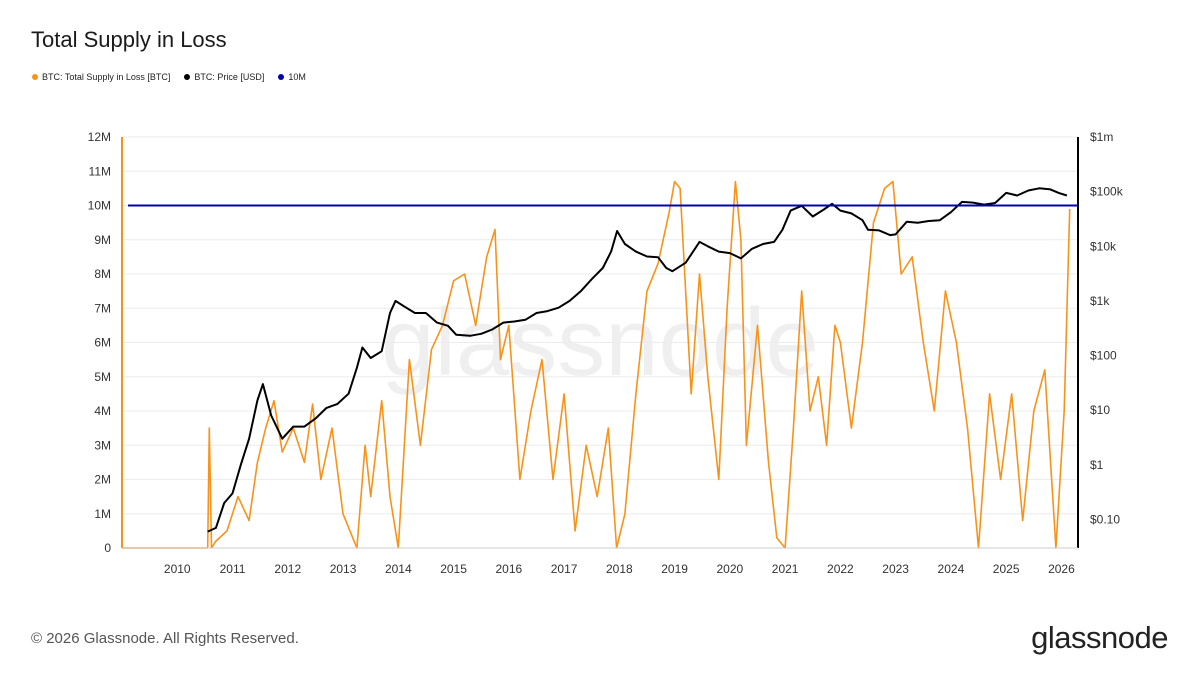 This screenshot has width=1200, height=675. Describe the element at coordinates (1100, 410) in the screenshot. I see `y-right-tick-label: $10` at that location.